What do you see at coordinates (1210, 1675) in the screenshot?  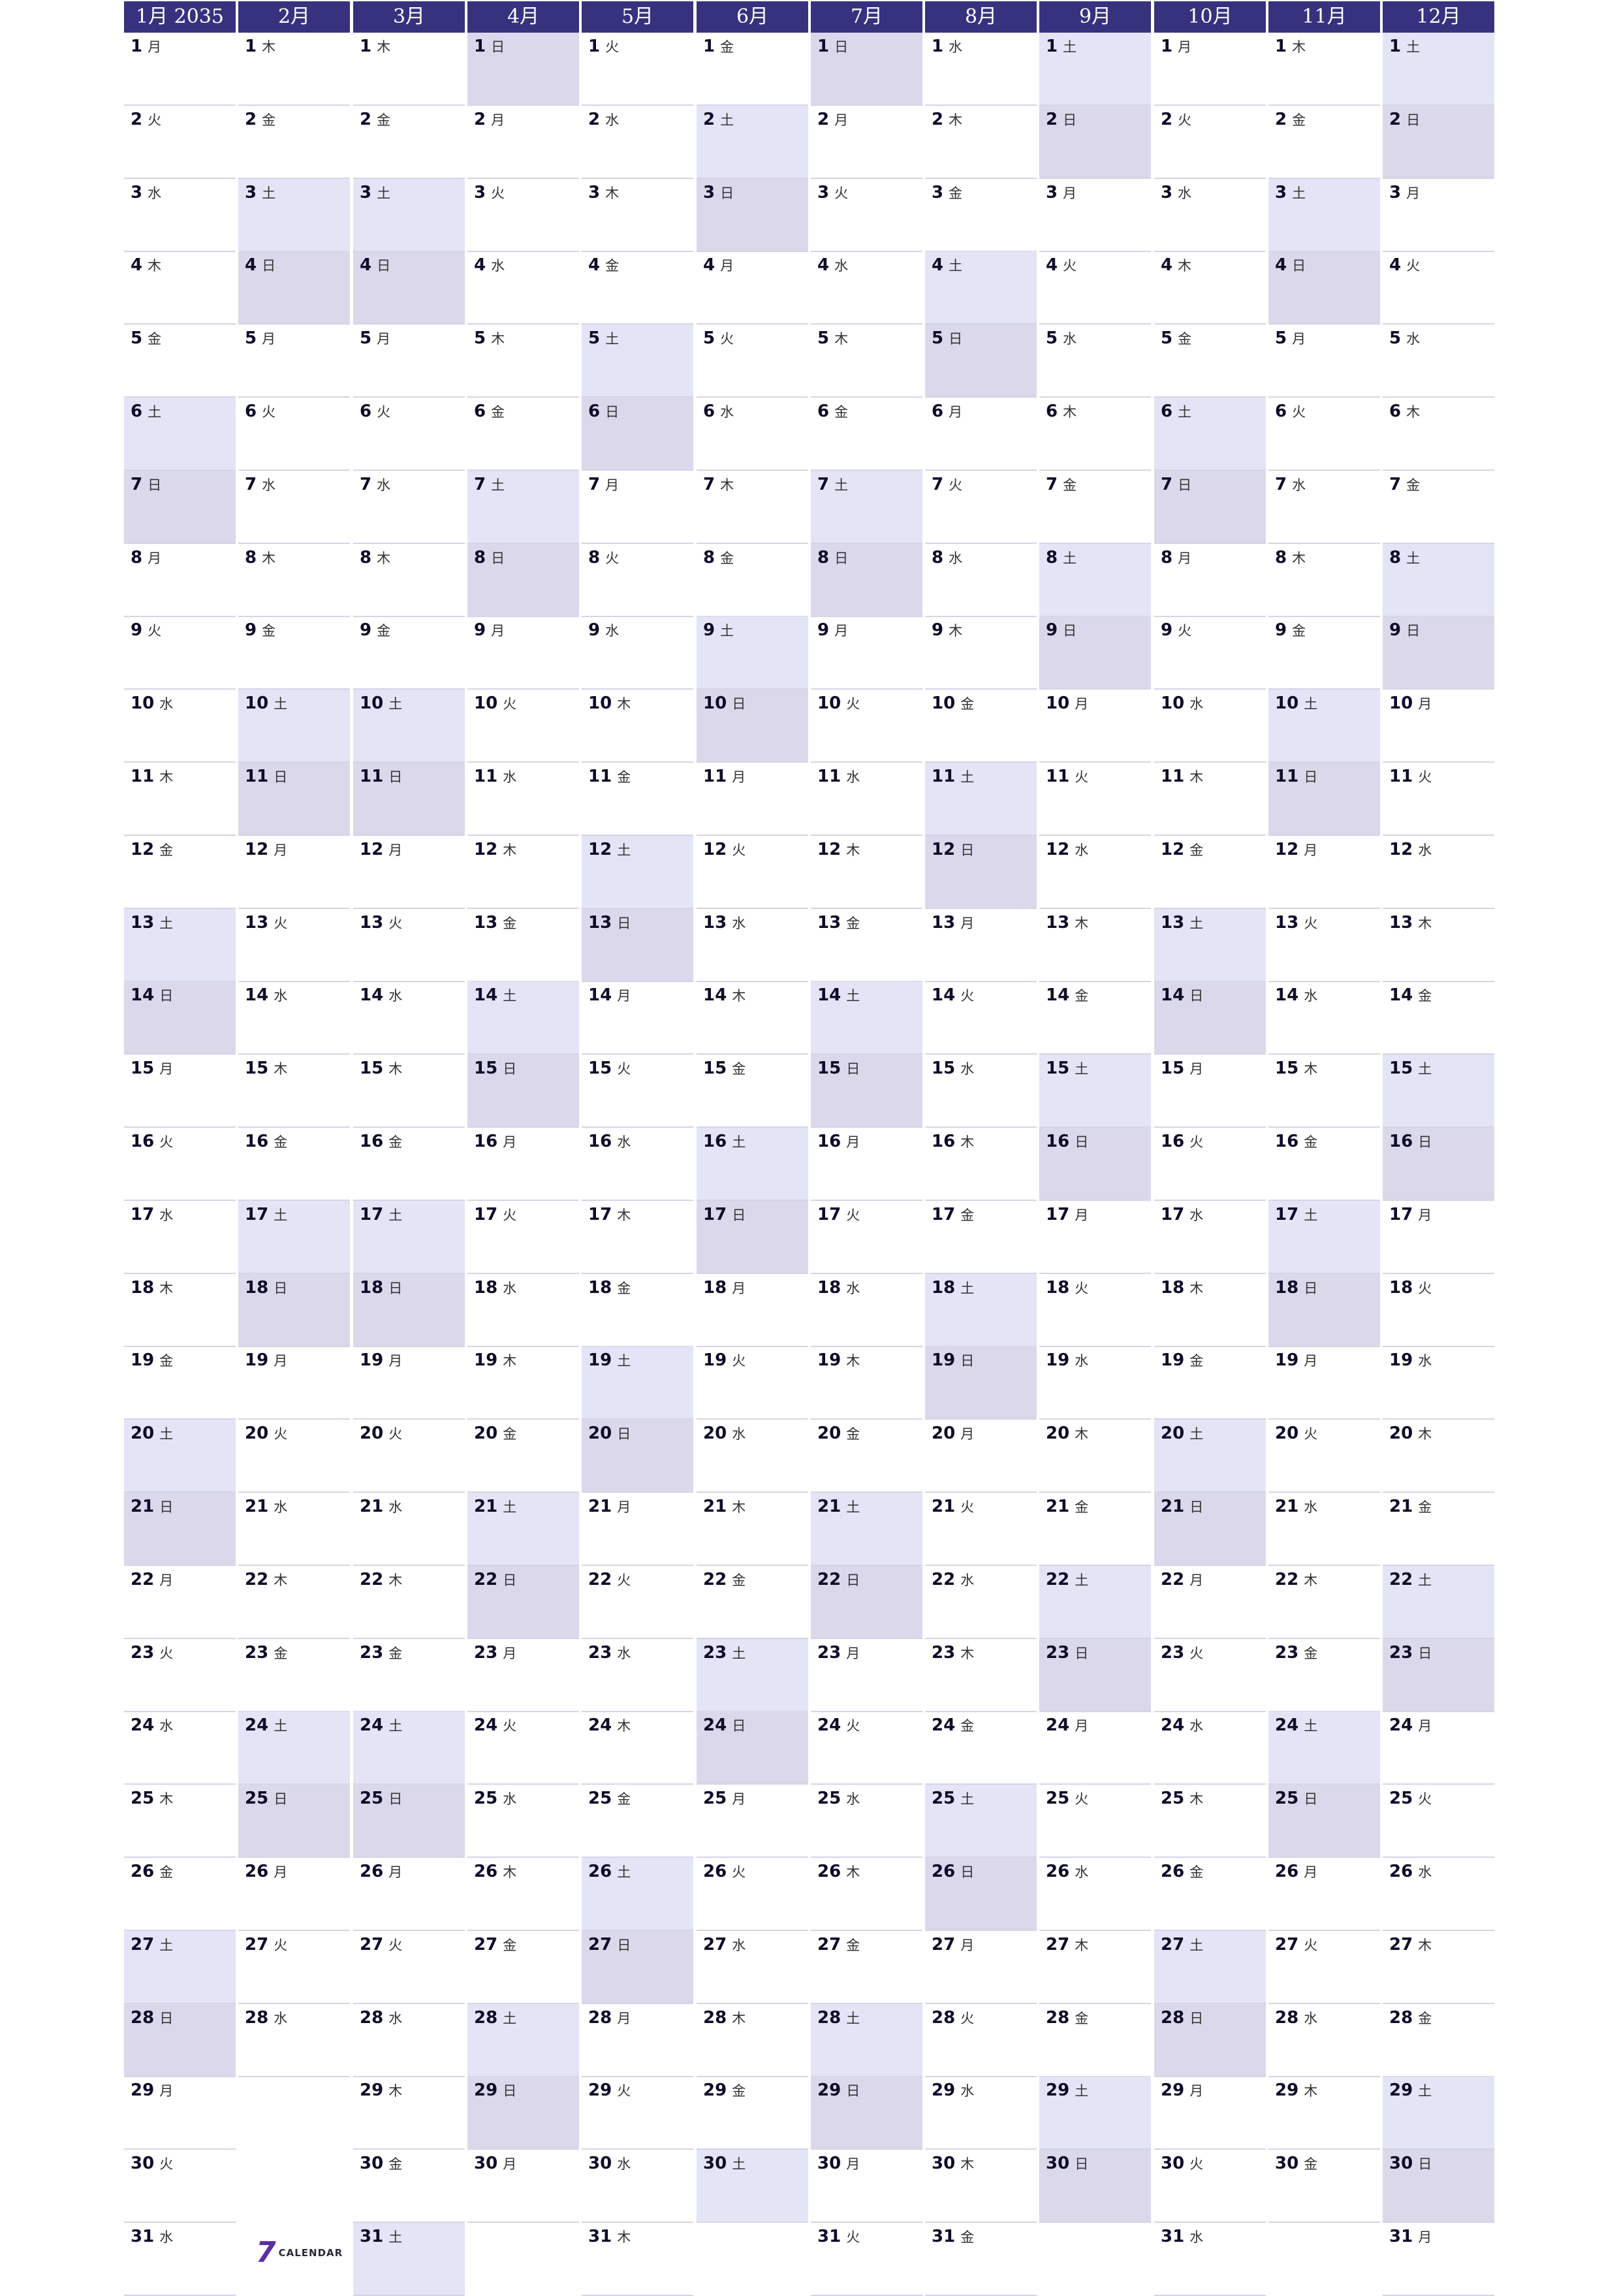 I see `day-cell: 23 火` at bounding box center [1210, 1675].